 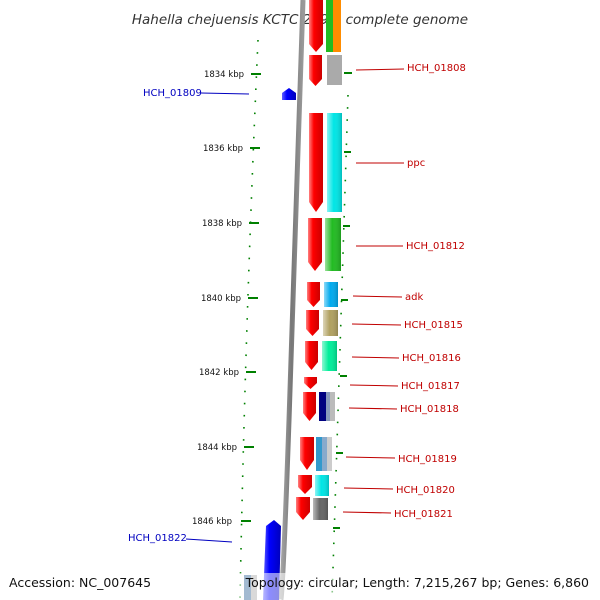 I want to click on gene-label: adk, so click(x=414, y=297).